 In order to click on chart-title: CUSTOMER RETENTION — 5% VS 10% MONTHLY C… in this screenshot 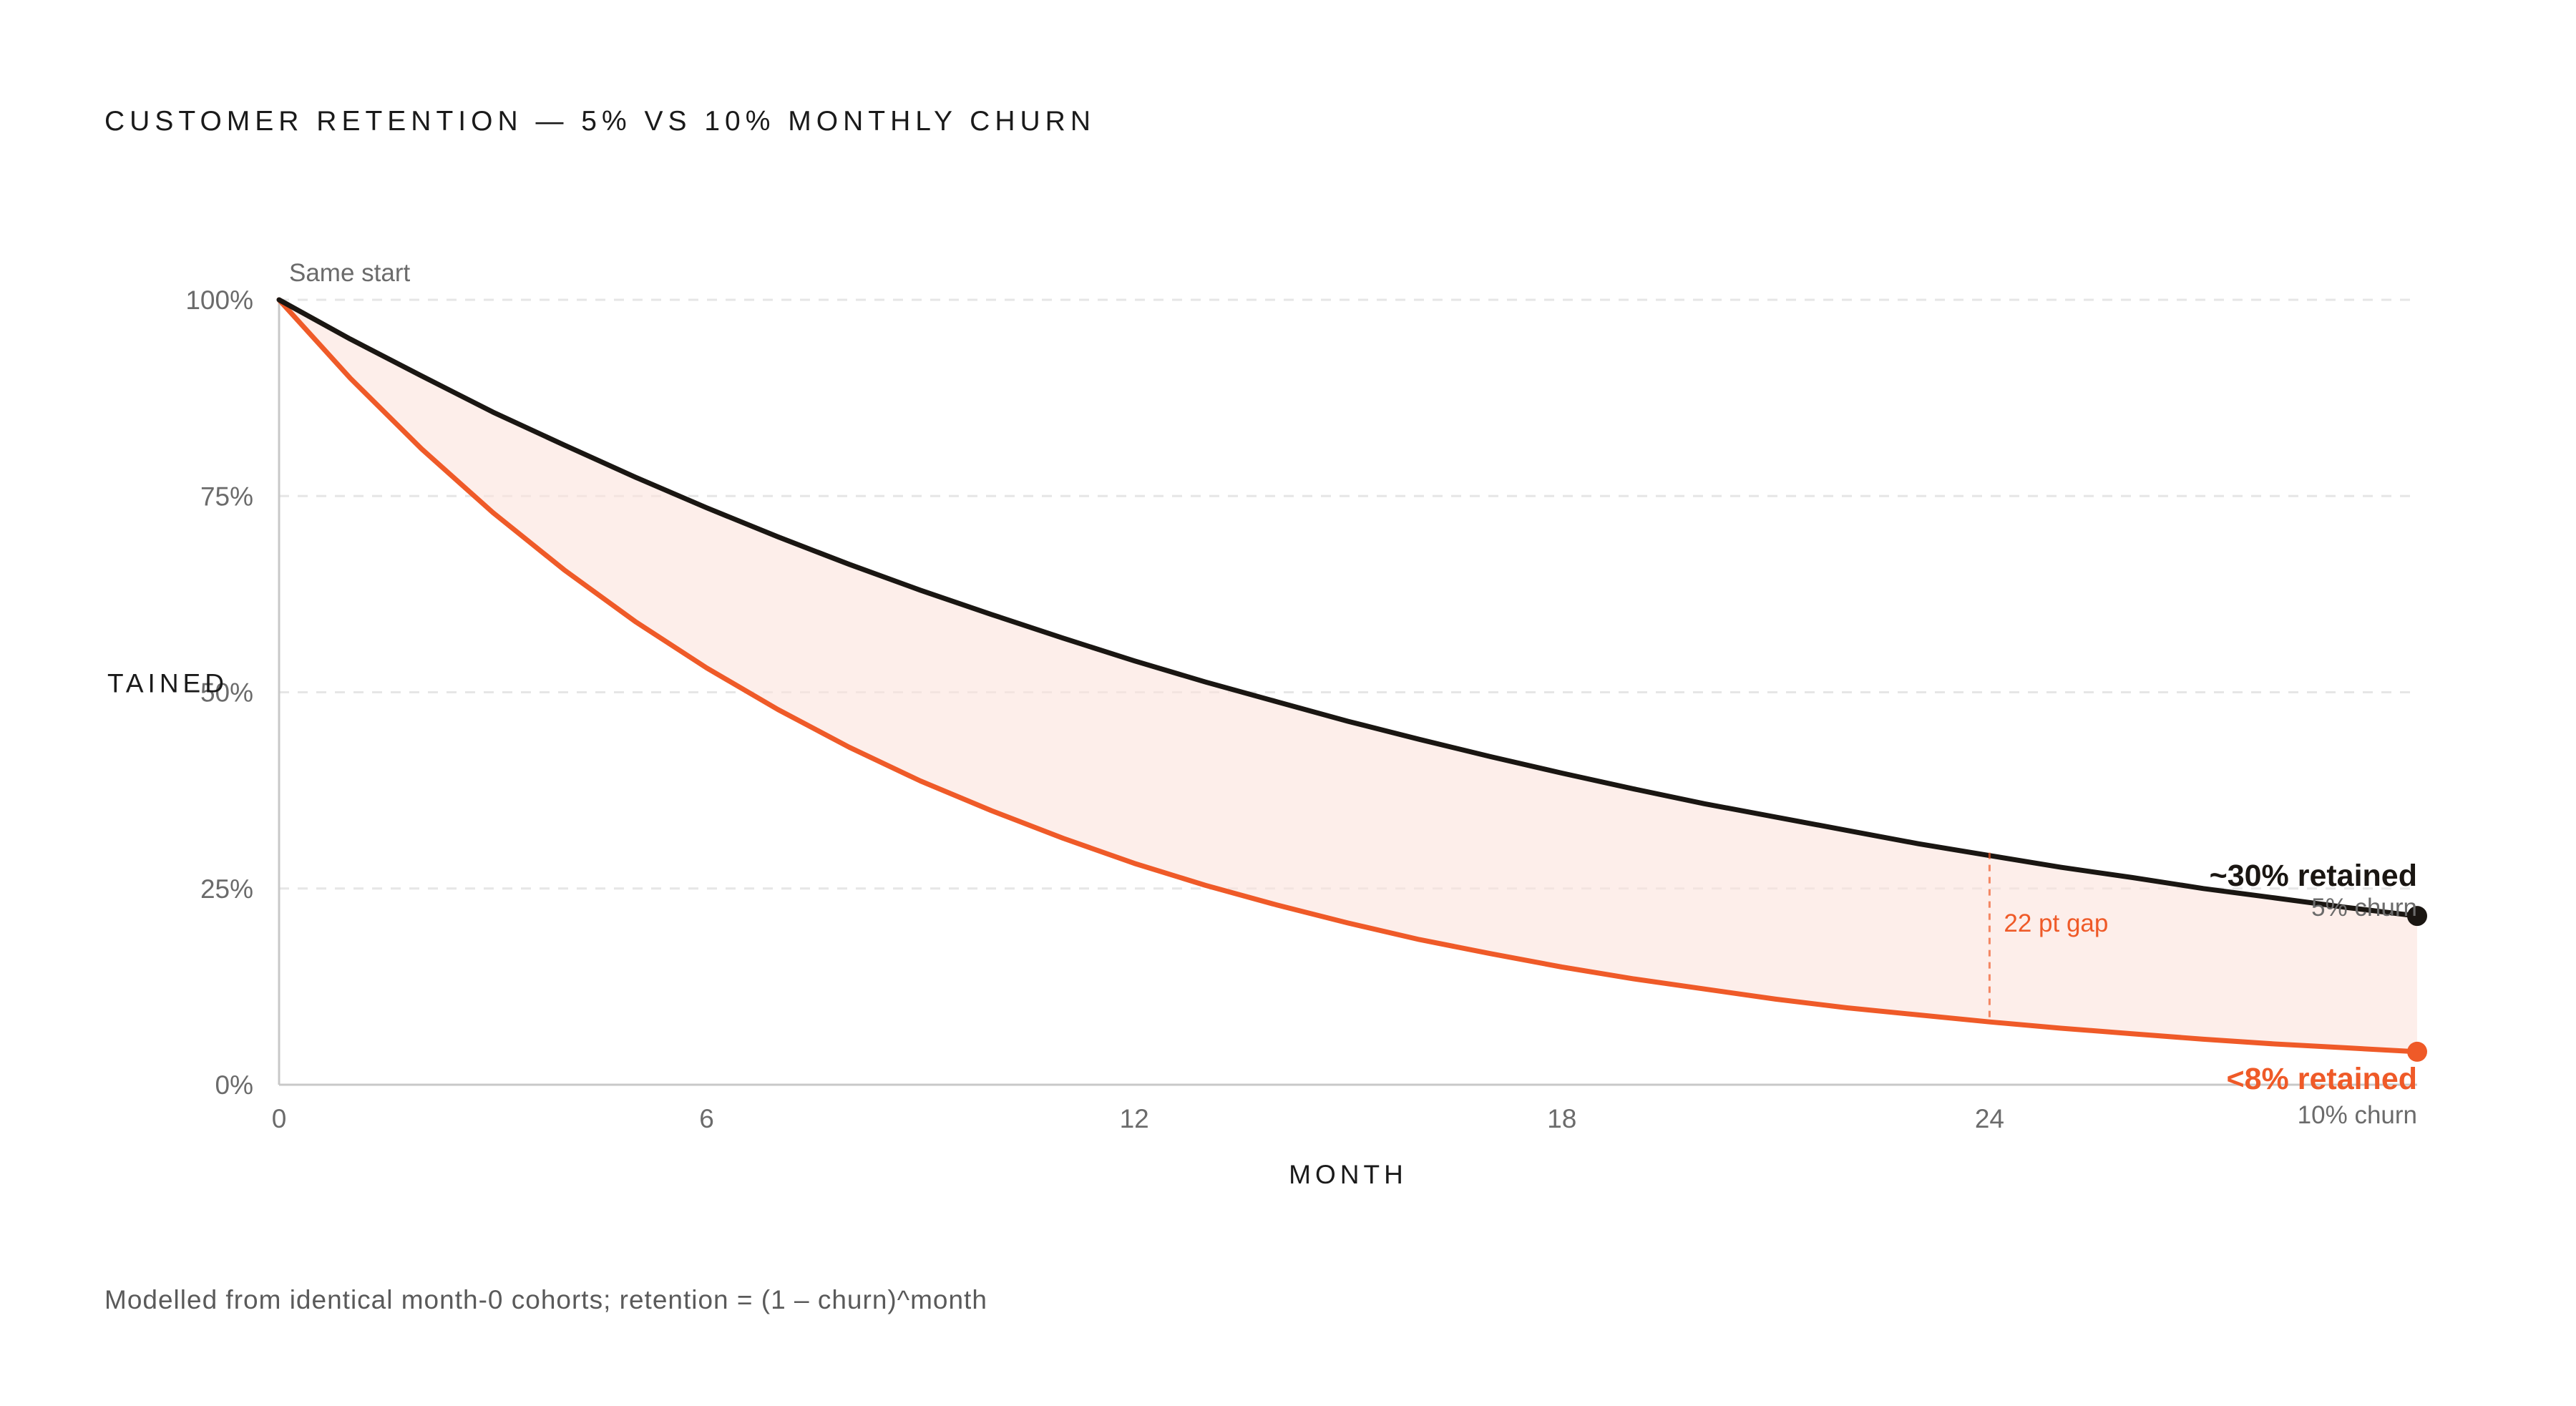, I will do `click(600, 121)`.